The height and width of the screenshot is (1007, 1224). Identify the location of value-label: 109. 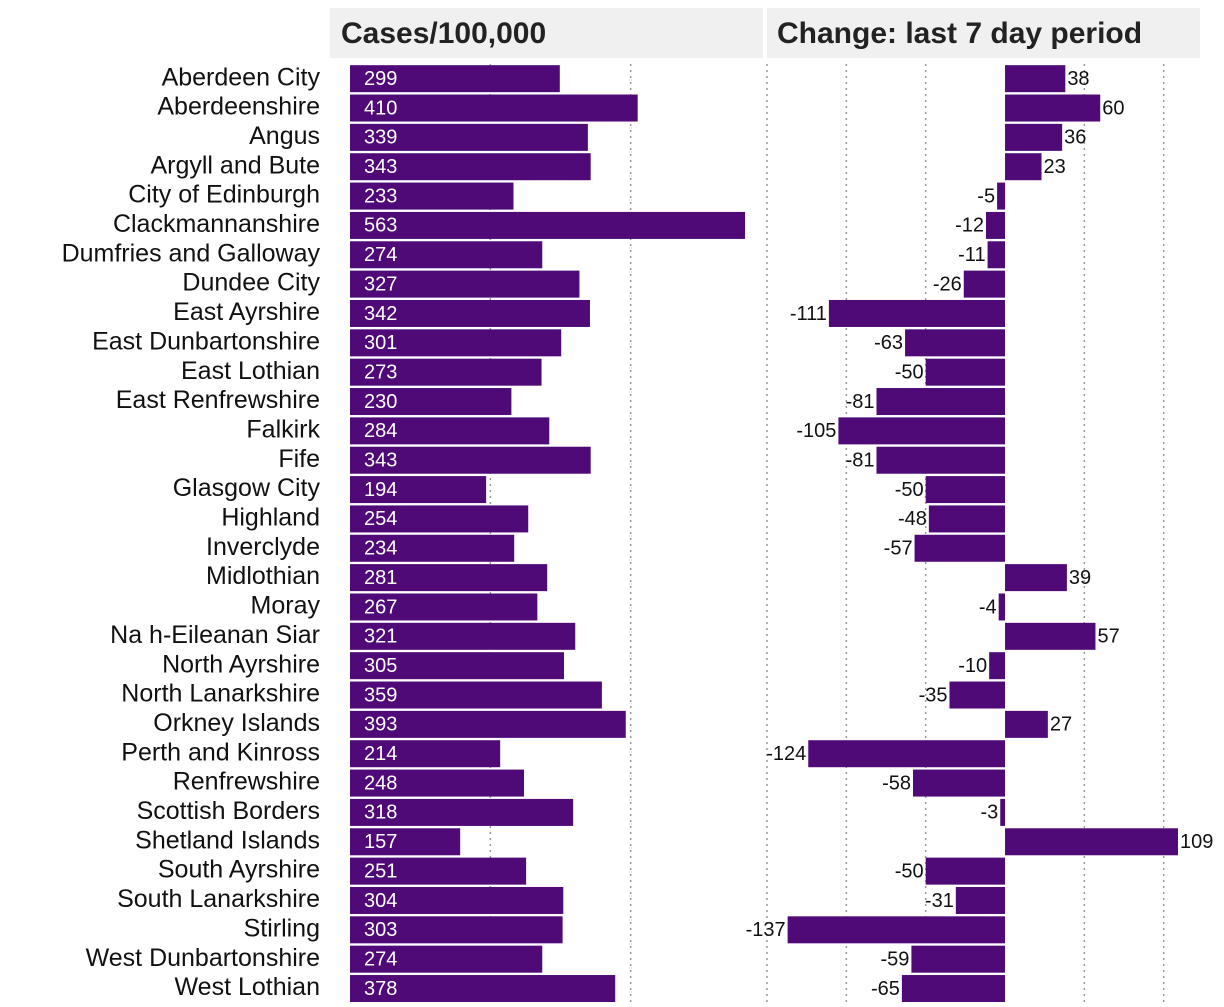
(1196, 842).